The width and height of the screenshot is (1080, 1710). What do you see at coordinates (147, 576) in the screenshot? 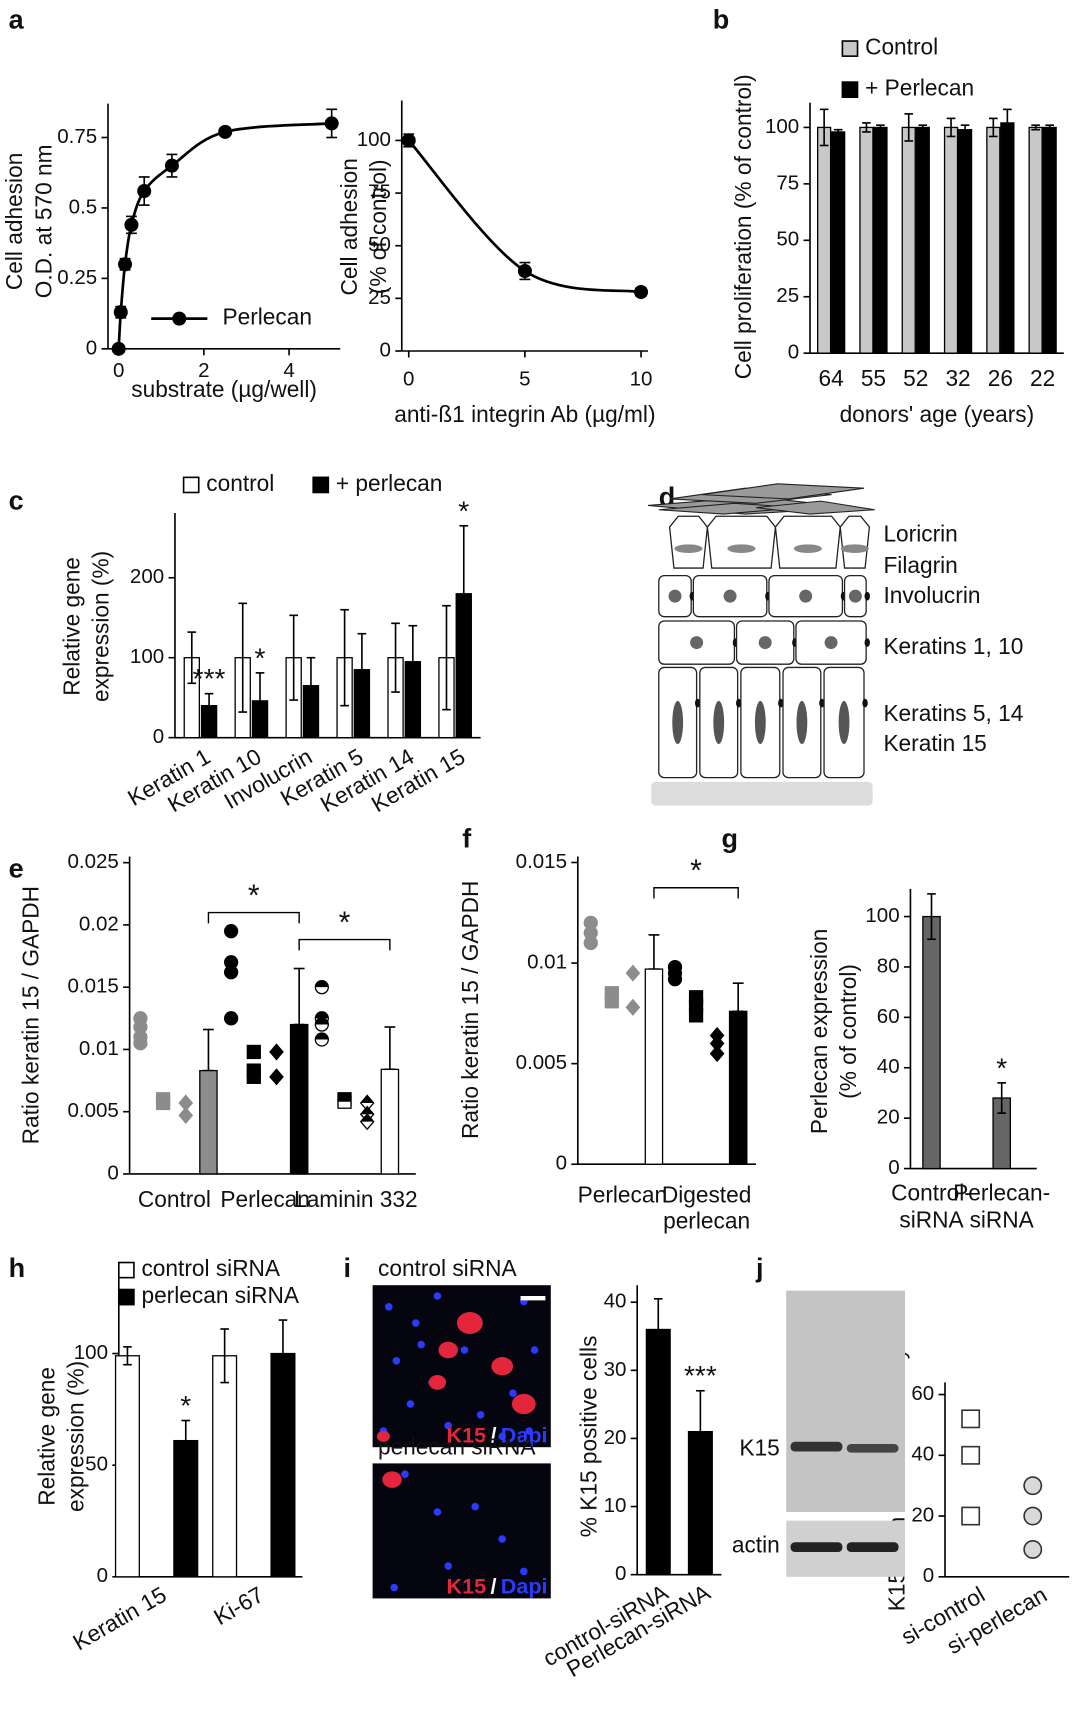
I see `y-tick-label: 200` at bounding box center [147, 576].